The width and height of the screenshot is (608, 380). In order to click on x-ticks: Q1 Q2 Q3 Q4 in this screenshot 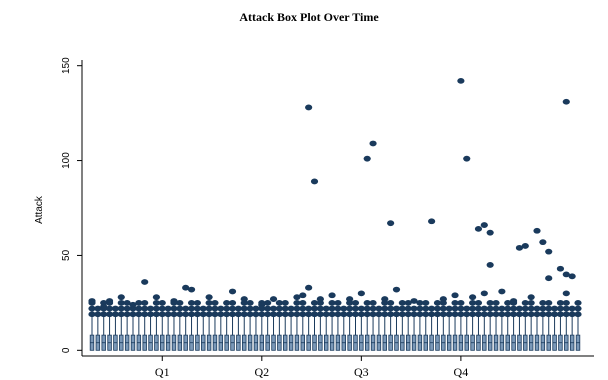, I will do `click(311, 367)`.